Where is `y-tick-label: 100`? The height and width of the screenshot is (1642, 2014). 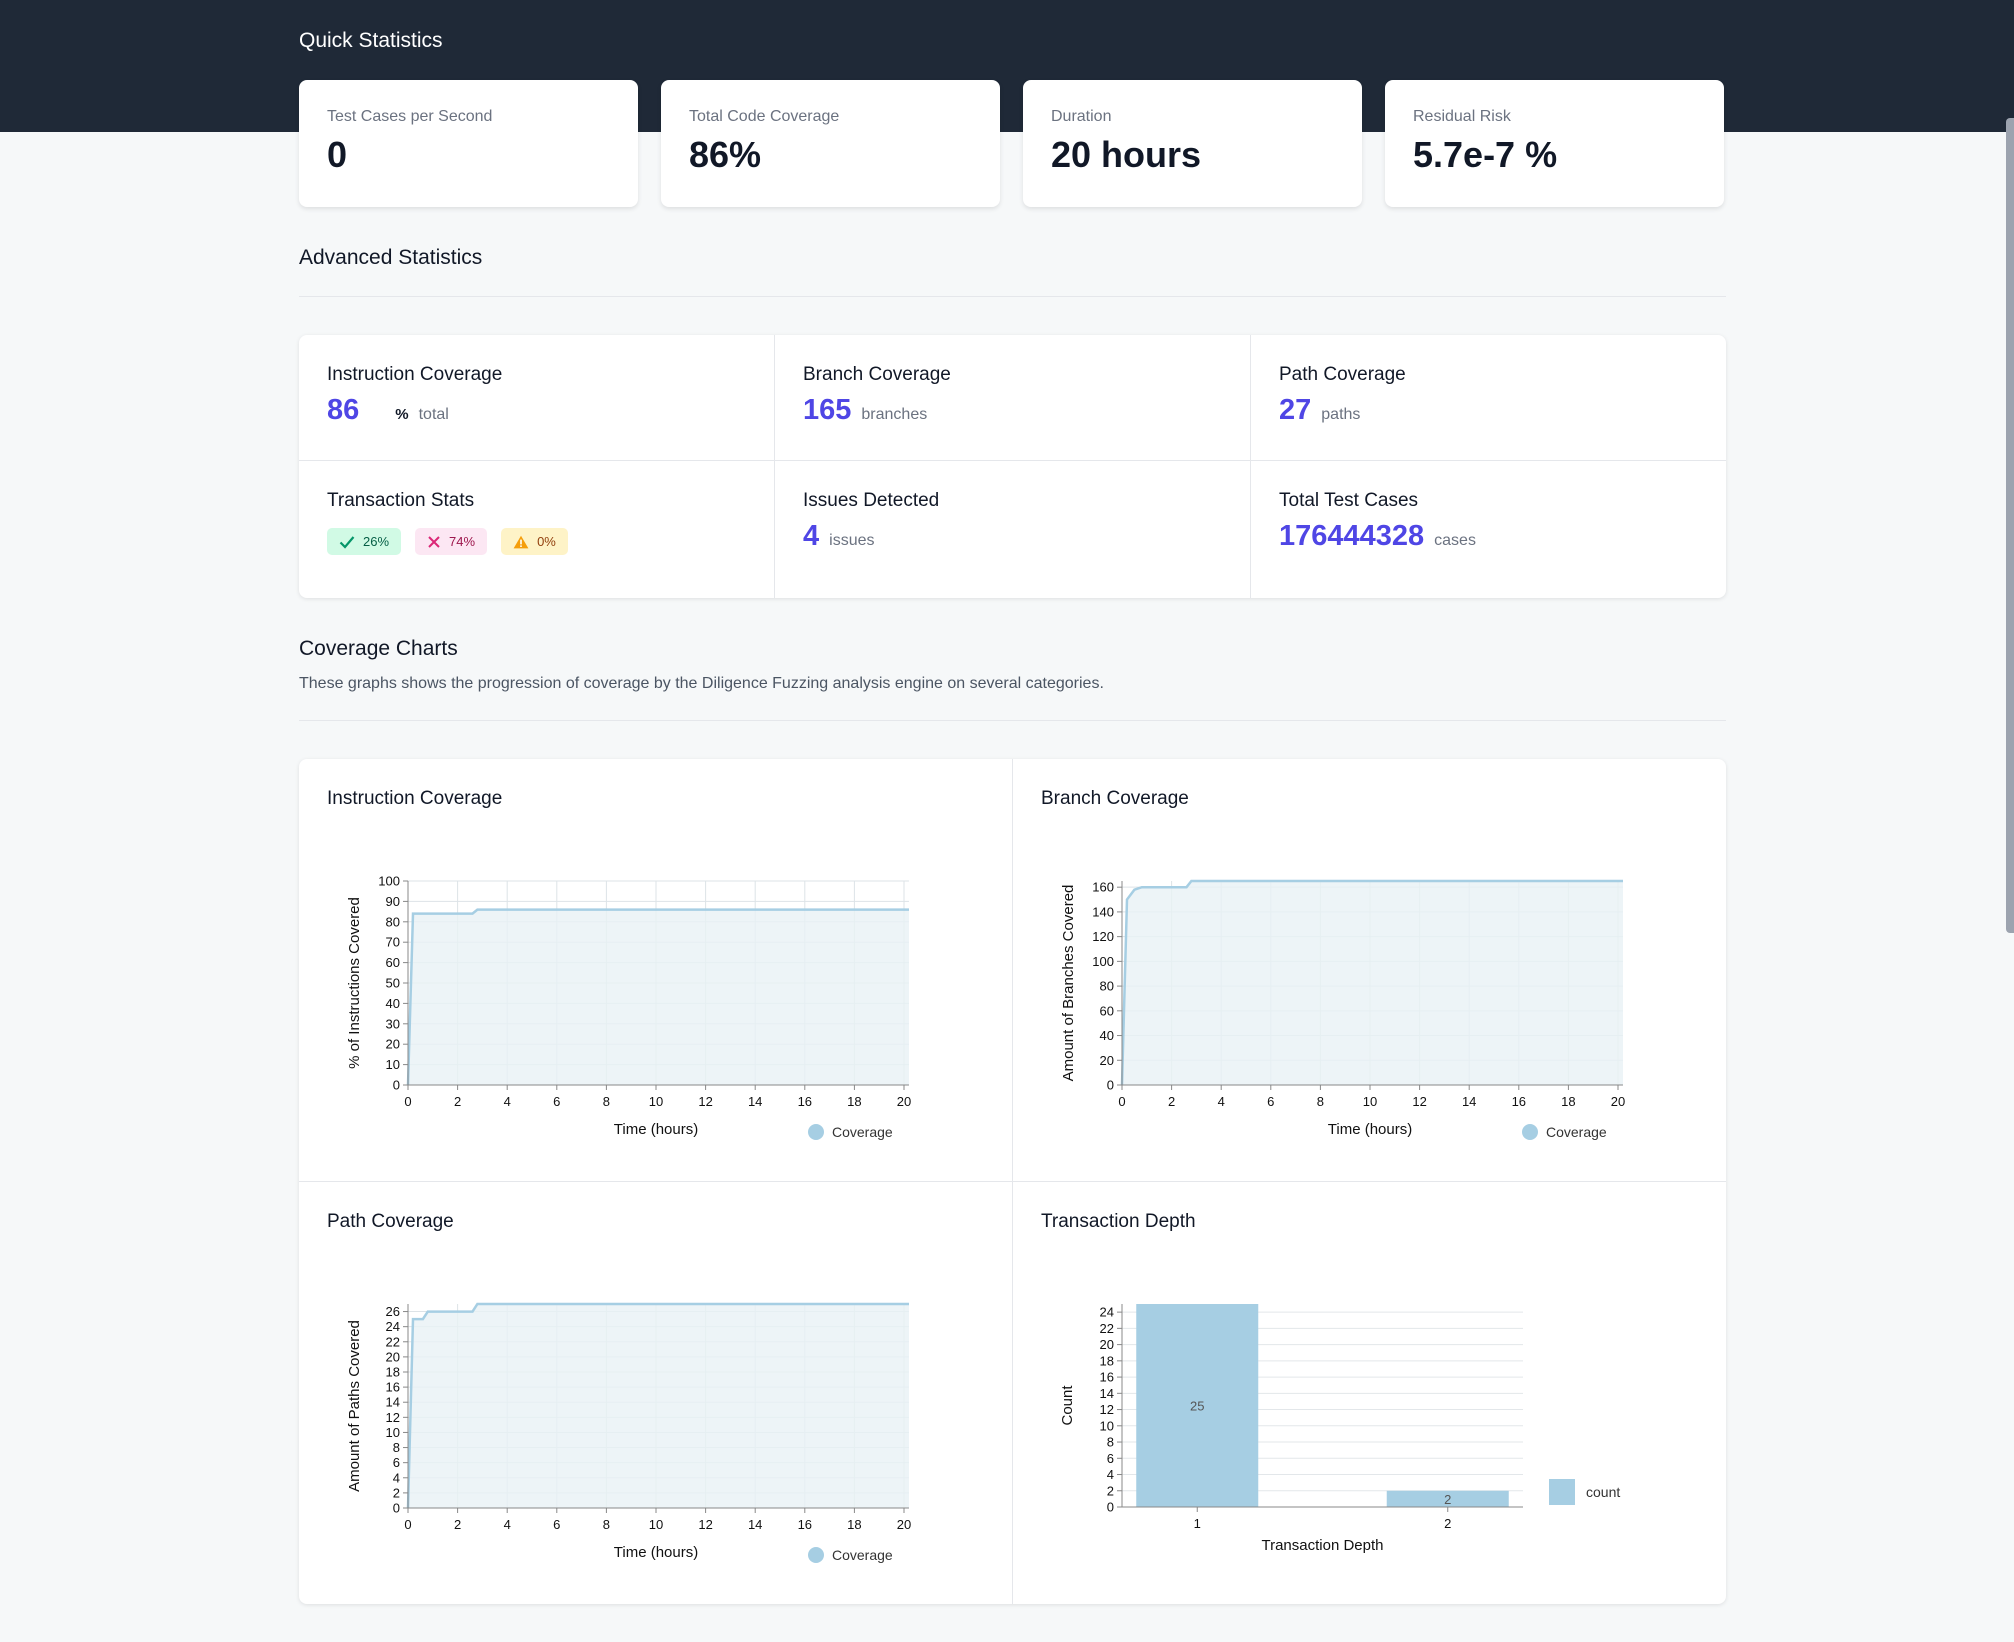
y-tick-label: 100 is located at coordinates (1103, 961).